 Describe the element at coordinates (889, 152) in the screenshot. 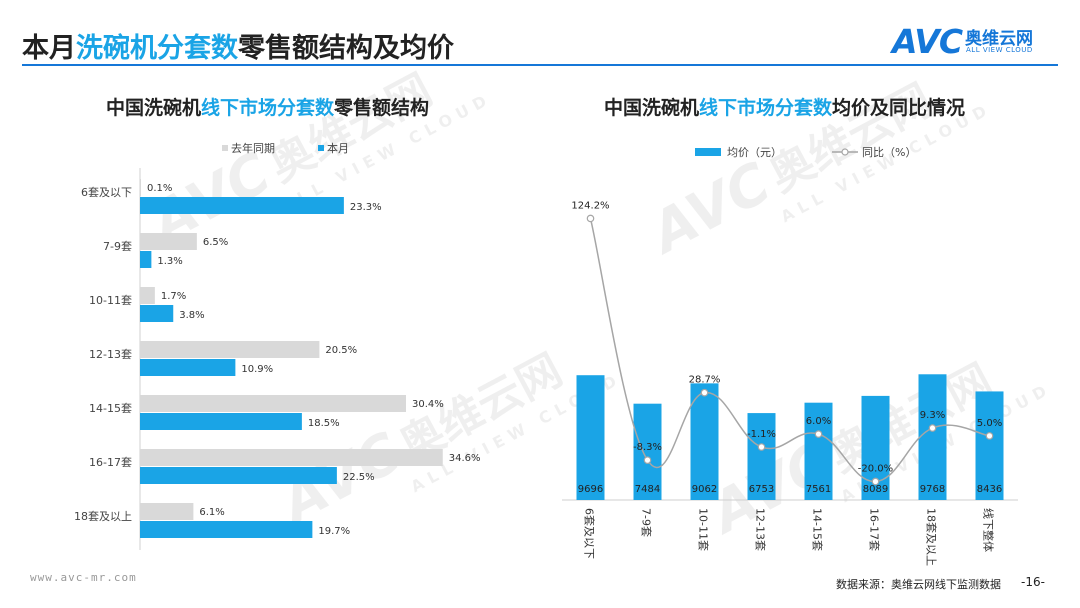

I see `legend-label: 同比（%）` at that location.